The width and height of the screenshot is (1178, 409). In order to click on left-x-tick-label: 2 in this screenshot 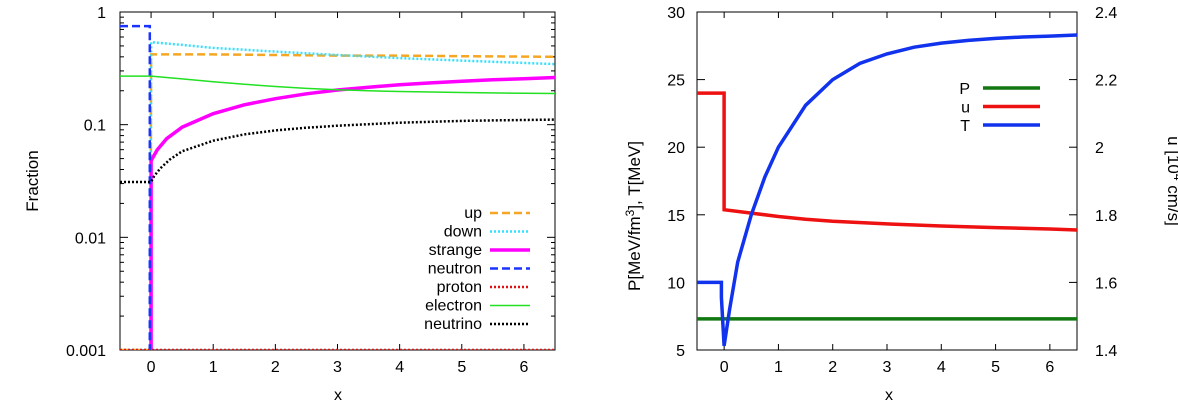, I will do `click(275, 367)`.